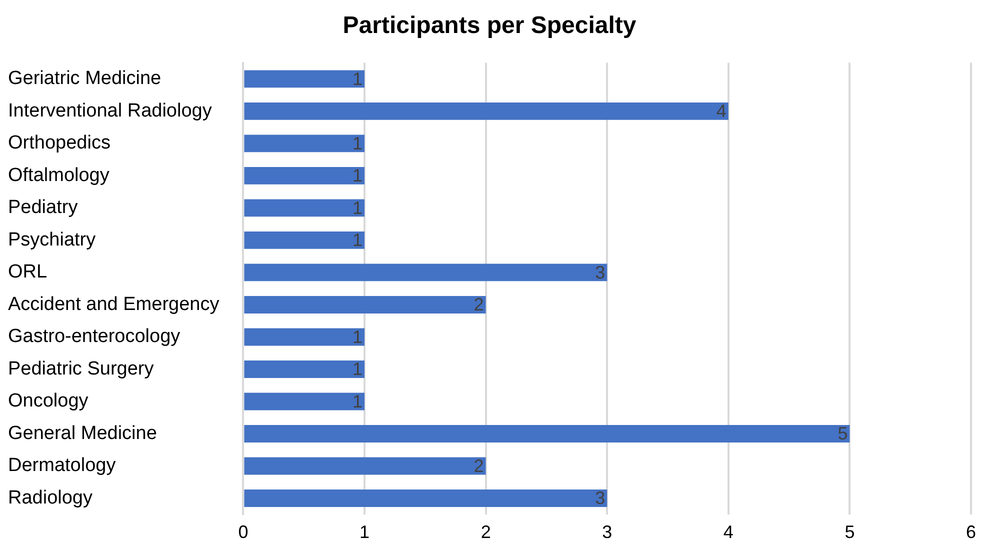  Describe the element at coordinates (721, 111) in the screenshot. I see `data-label: 4` at that location.